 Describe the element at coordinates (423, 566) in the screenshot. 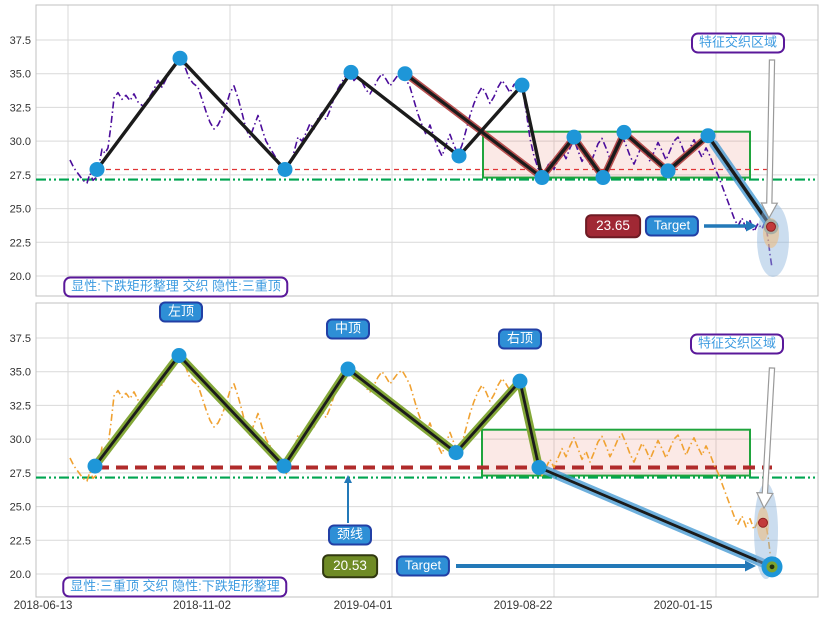

I see `target-label-bottom: Target` at that location.